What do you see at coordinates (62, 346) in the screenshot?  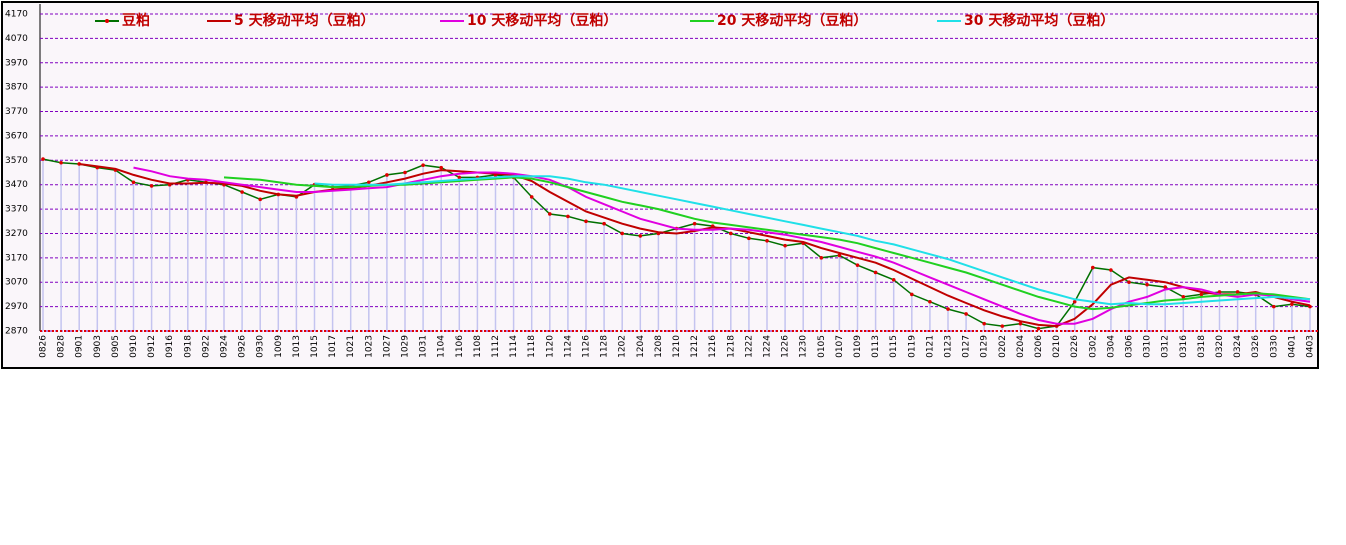 I see `x-tick-label: 0828` at bounding box center [62, 346].